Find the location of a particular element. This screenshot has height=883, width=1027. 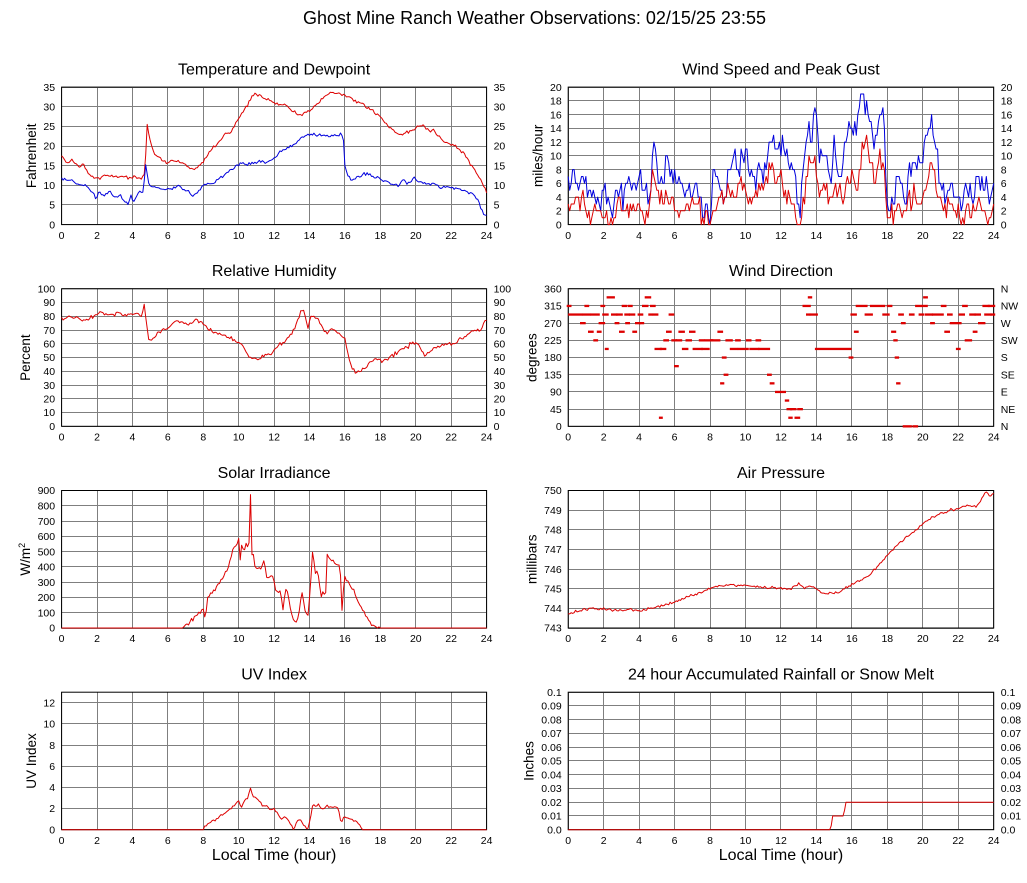

svg-text: Local Time (hour) is located at coordinates (274, 855).